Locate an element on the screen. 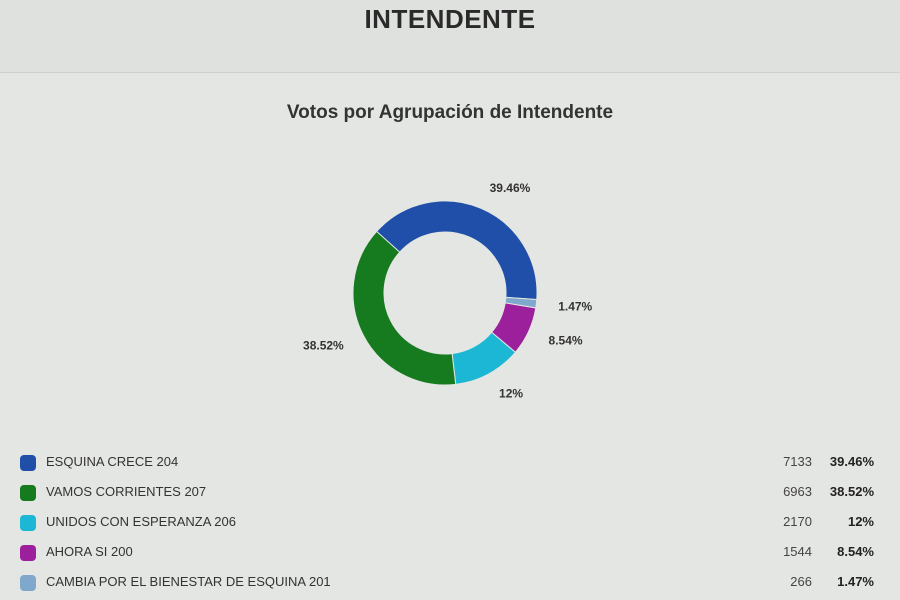 The width and height of the screenshot is (900, 600). vote-percent: 1.47% is located at coordinates (855, 581).